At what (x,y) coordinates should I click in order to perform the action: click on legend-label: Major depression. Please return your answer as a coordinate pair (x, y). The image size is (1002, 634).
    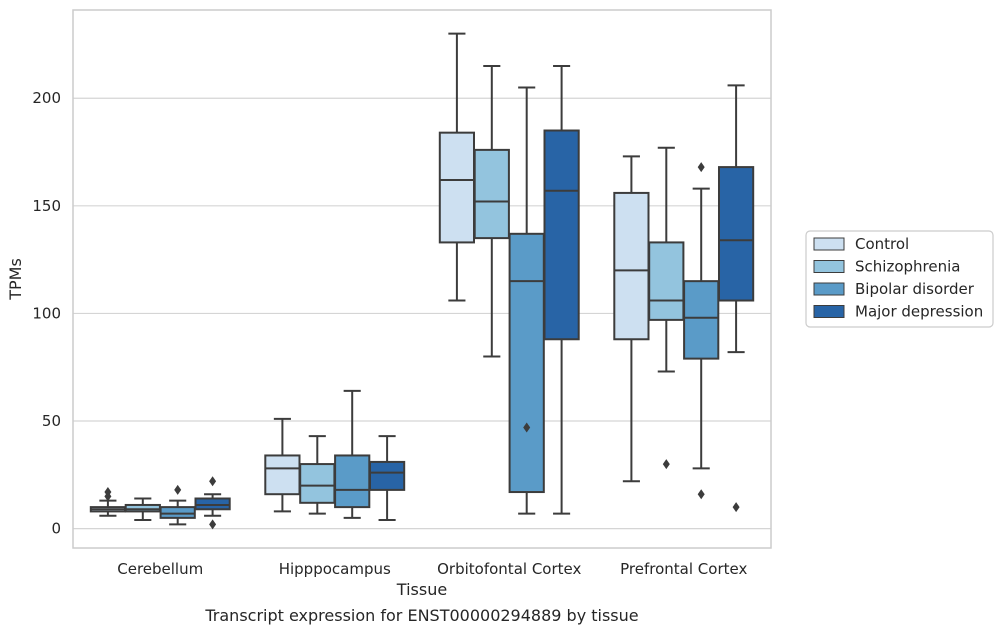
    Looking at the image, I should click on (919, 312).